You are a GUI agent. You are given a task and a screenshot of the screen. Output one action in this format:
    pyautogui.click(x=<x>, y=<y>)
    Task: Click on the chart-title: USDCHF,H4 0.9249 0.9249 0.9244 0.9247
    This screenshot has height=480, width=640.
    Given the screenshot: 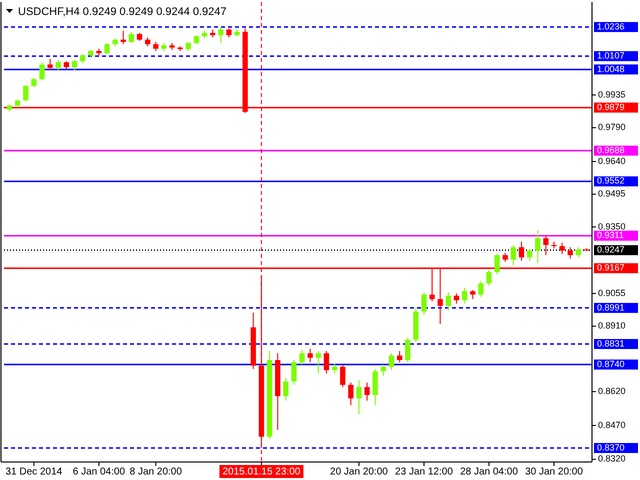 What is the action you would take?
    pyautogui.click(x=122, y=12)
    